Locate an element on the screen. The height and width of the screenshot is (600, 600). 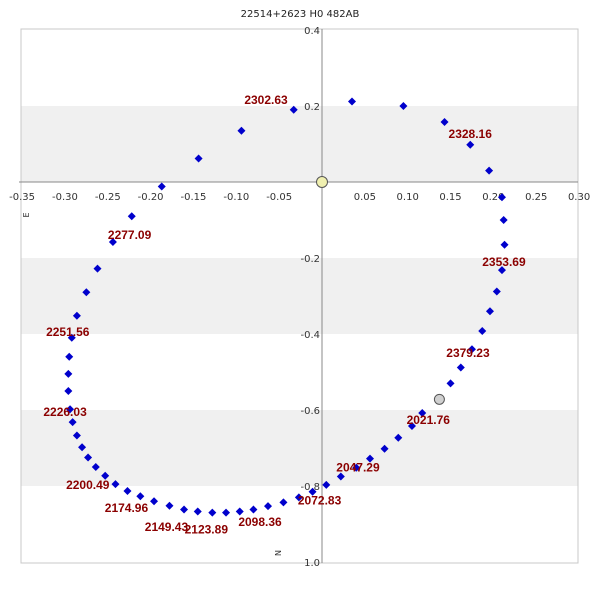
north-label: N is located at coordinates (278, 553).